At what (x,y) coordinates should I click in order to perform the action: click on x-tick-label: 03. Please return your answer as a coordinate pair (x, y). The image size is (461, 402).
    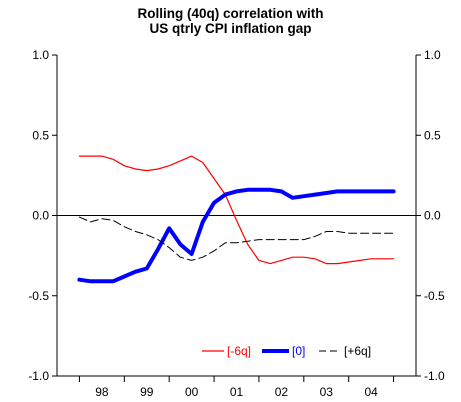
    Looking at the image, I should click on (327, 392).